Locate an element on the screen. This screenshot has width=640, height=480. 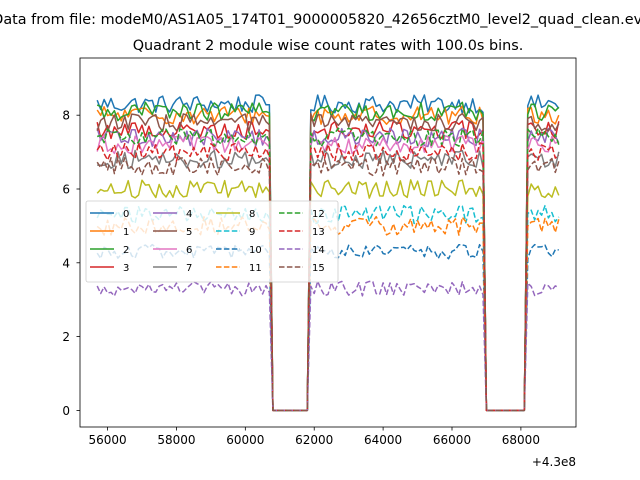
x-tick-label: 66000 is located at coordinates (452, 440).